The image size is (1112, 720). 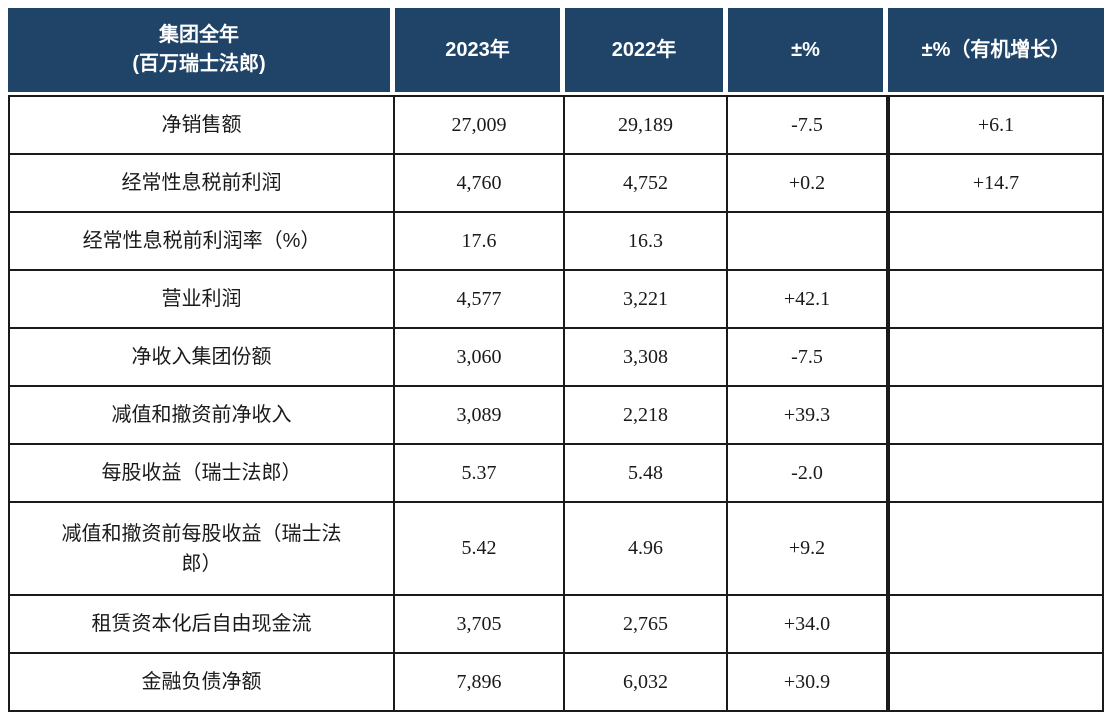 I want to click on value-2023: 5.42, so click(x=480, y=549).